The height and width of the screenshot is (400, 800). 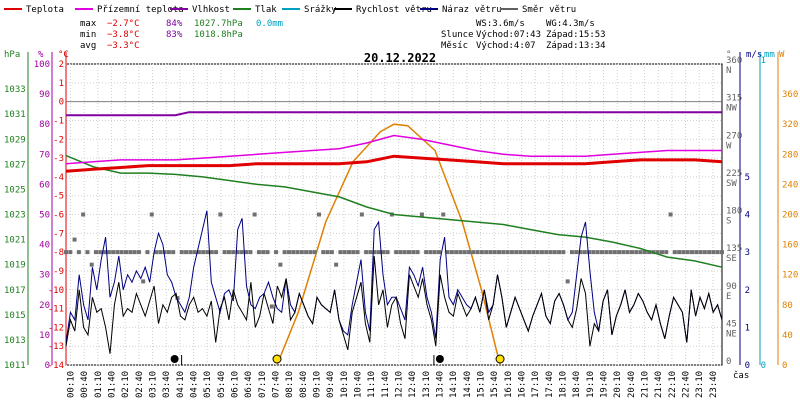 What do you see at coordinates (88, 24) in the screenshot?
I see `stats-max-label: max` at bounding box center [88, 24].